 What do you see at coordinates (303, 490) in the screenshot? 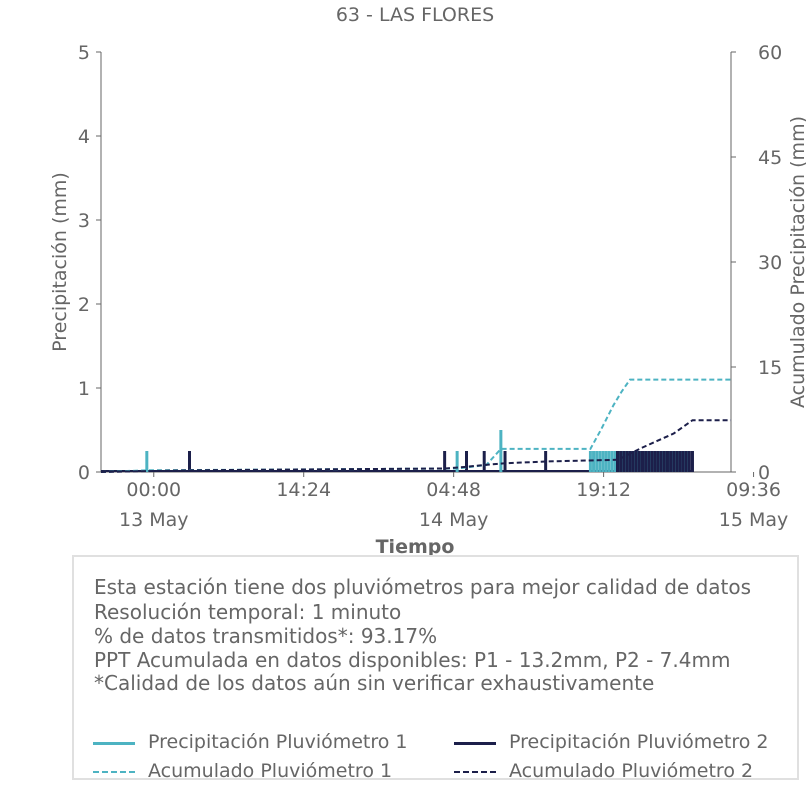
I see `x-tick-time-label: 14:24` at bounding box center [303, 490].